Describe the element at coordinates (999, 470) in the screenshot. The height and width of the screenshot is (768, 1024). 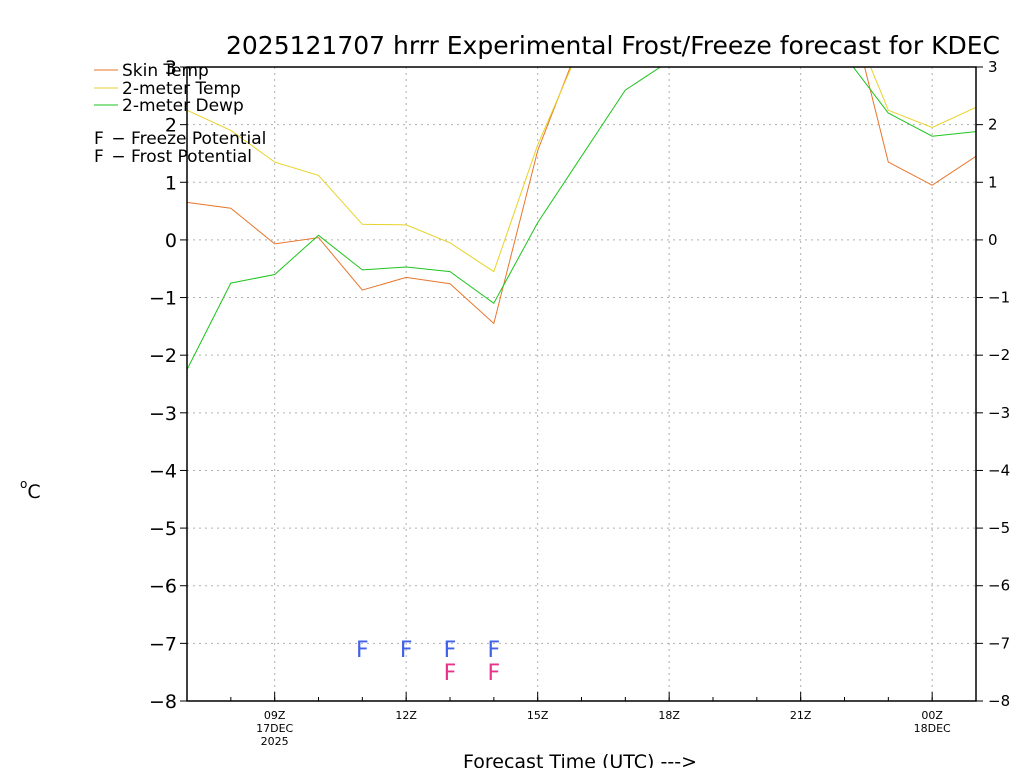
I see `y-tick-label-right: −4` at that location.